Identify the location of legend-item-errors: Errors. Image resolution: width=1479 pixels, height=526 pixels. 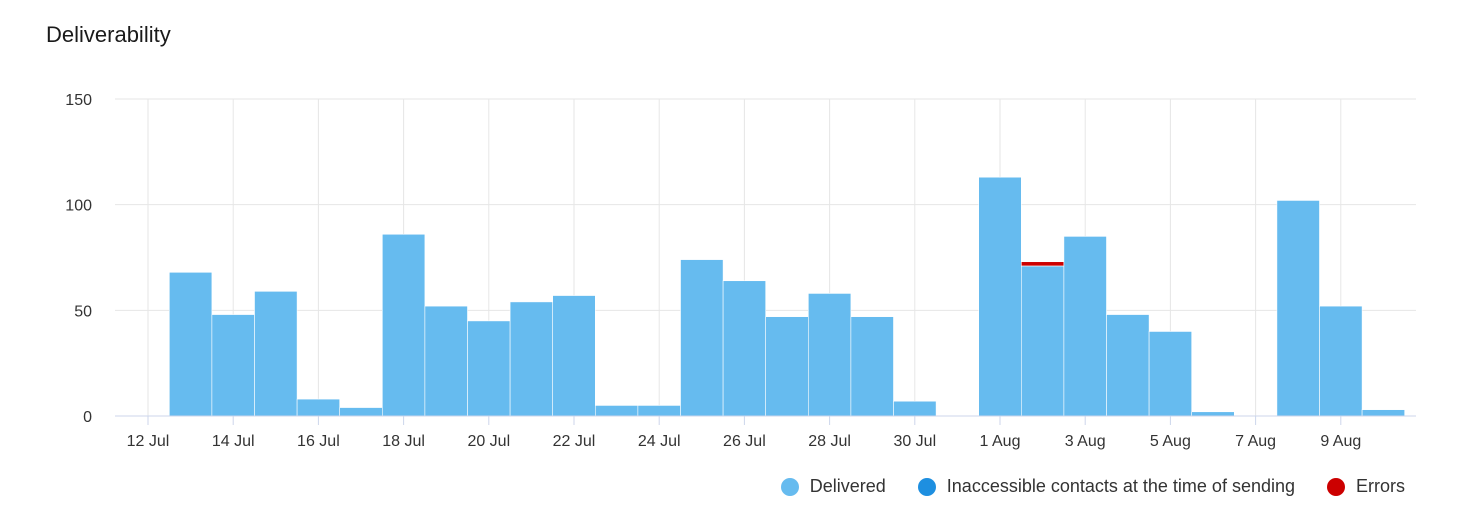
(1366, 486).